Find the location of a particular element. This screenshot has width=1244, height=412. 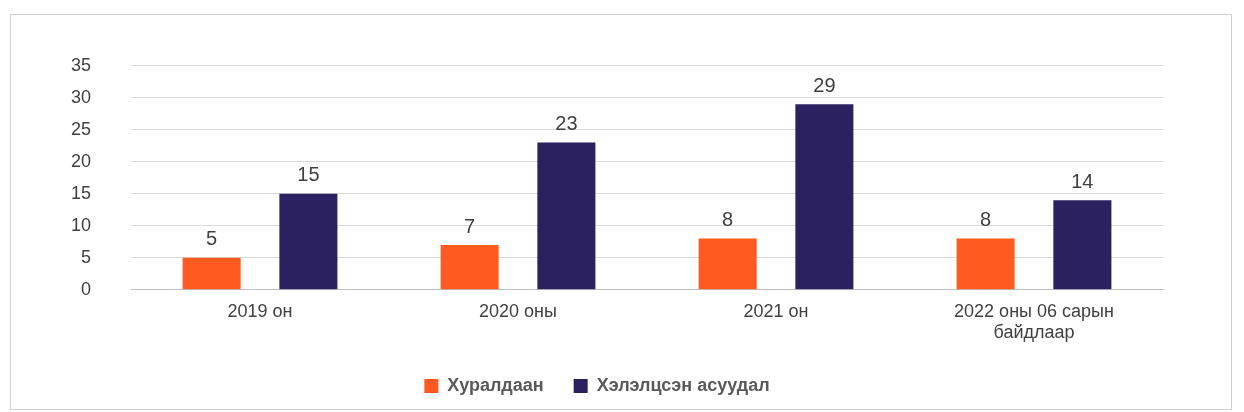

y-tick-label: 0 is located at coordinates (86, 288).